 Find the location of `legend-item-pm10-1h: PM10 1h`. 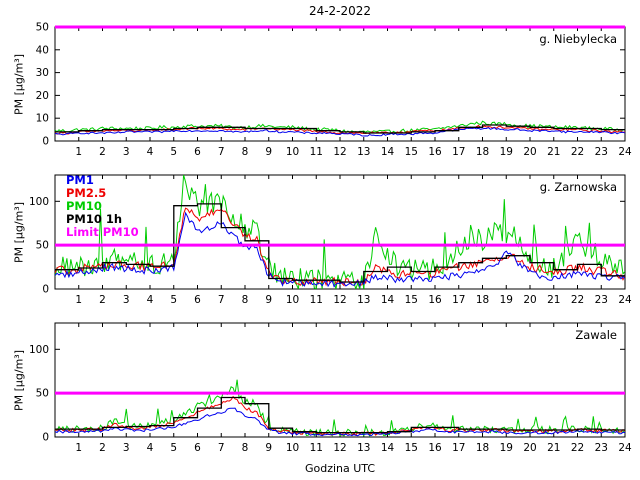

legend-item-pm10-1h: PM10 1h is located at coordinates (94, 219).